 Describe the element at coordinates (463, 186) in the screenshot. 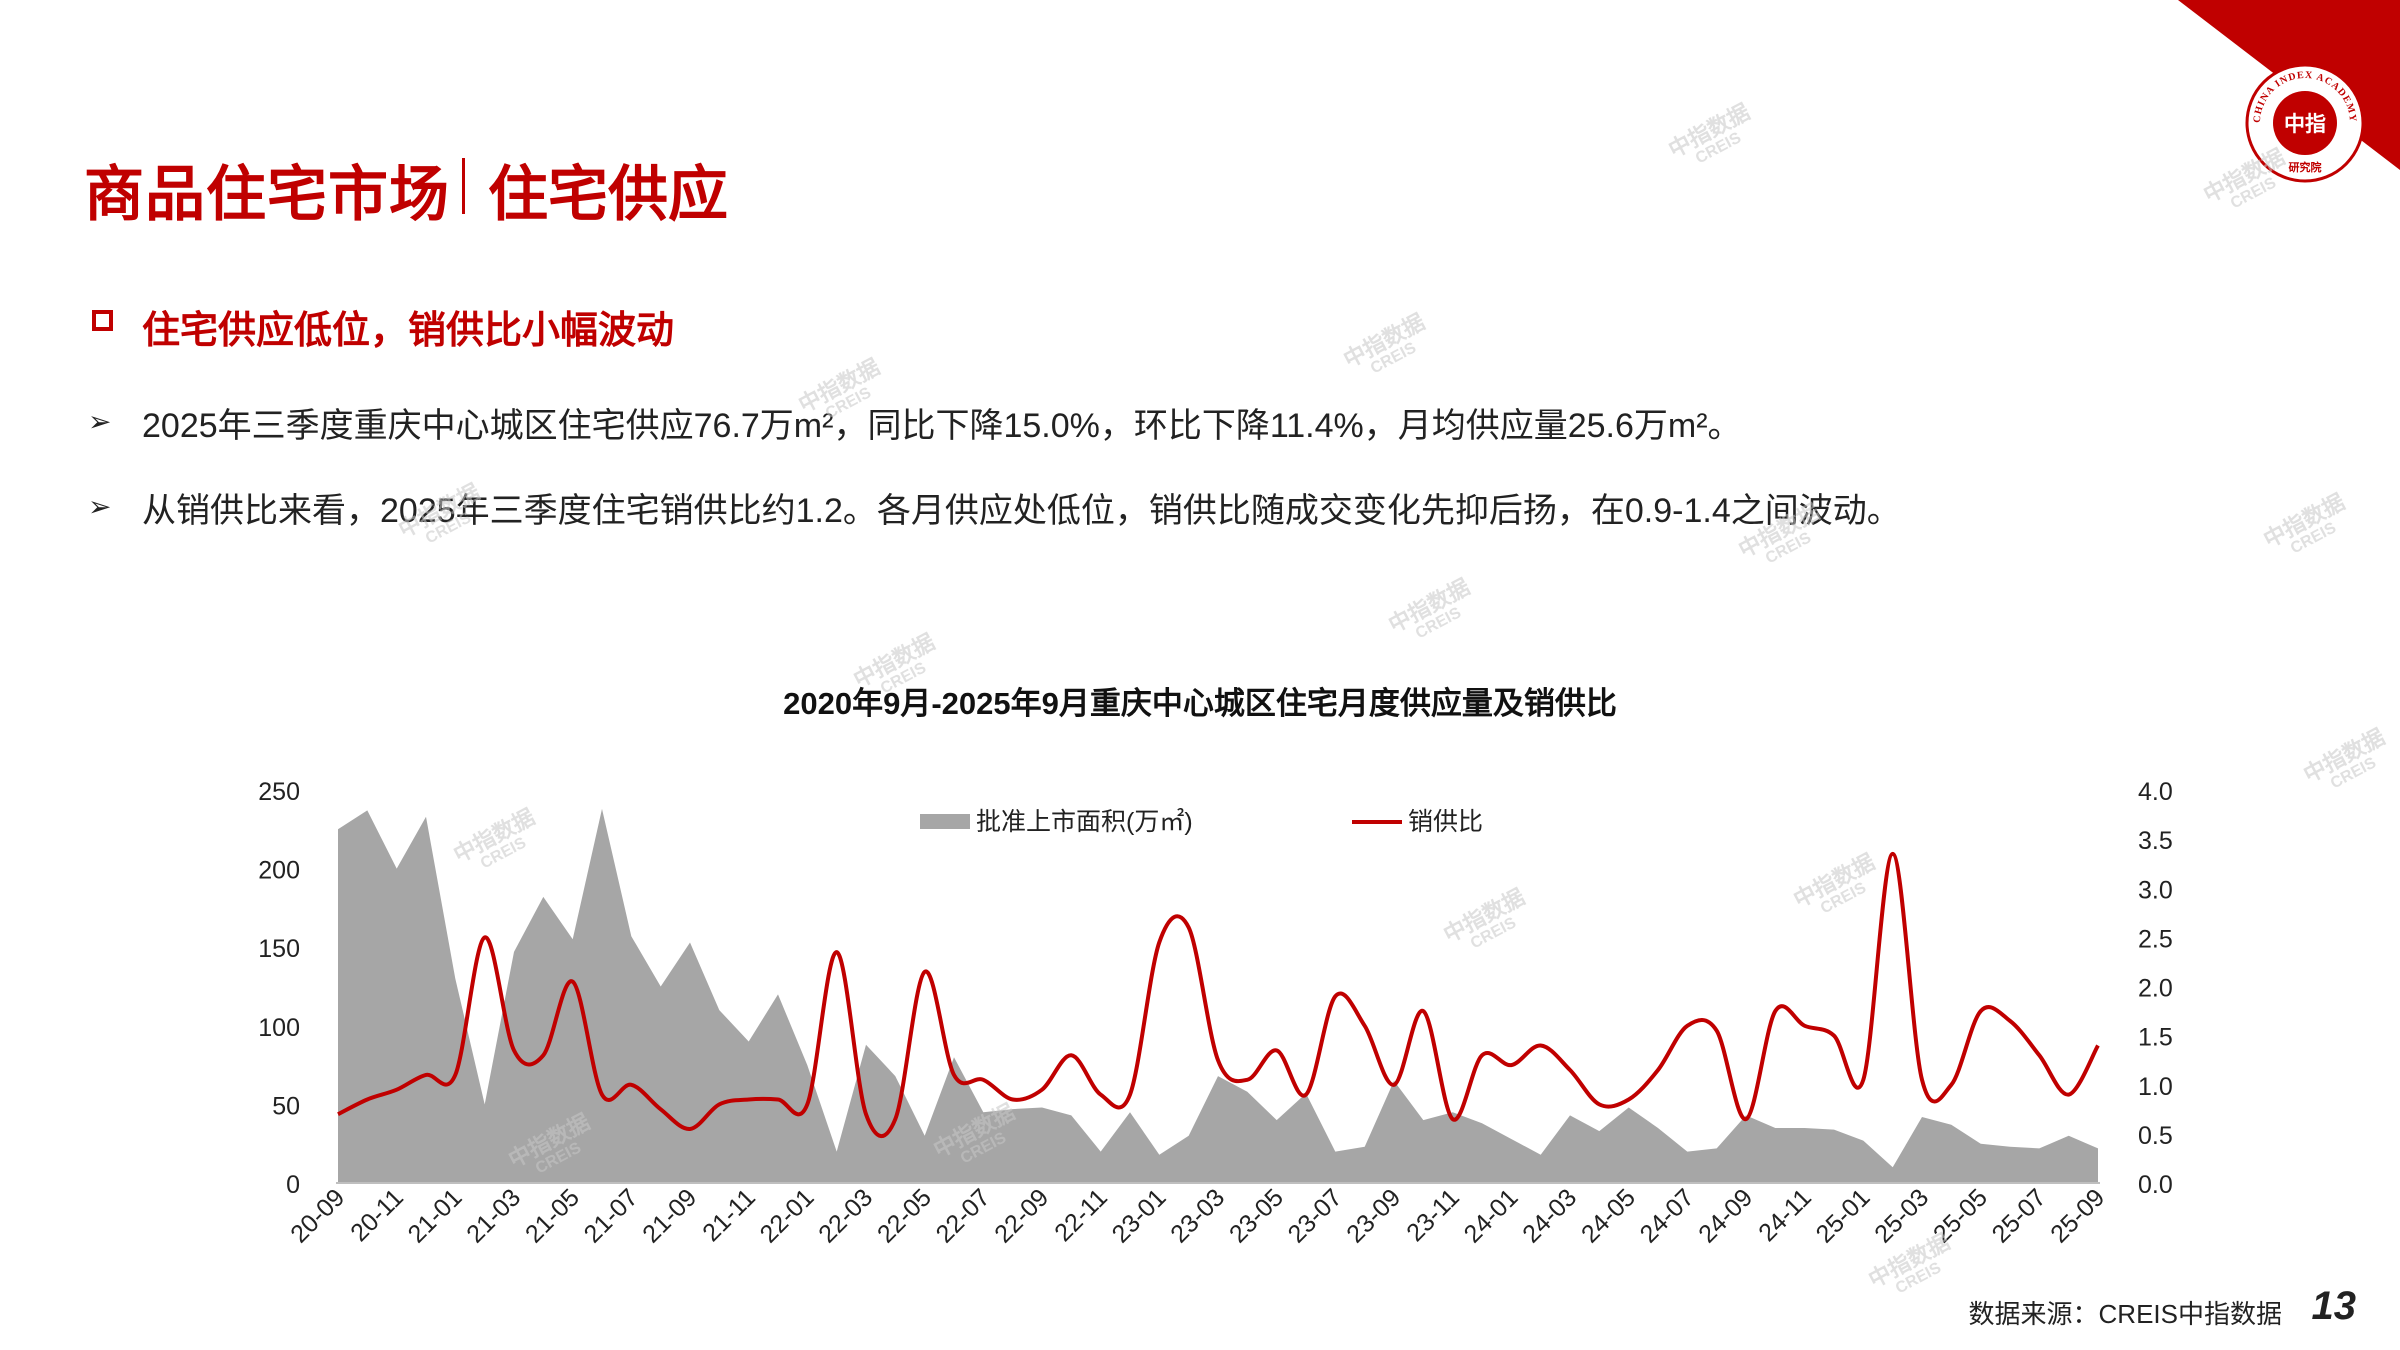

I see `title-separator` at that location.